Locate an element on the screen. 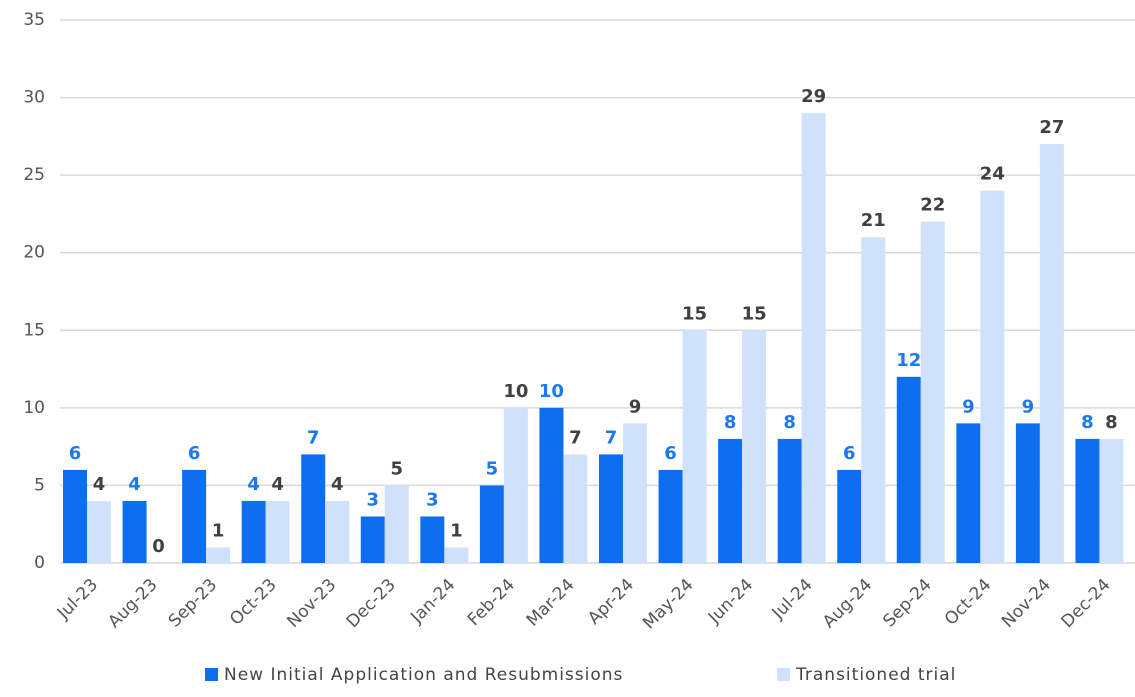 Image resolution: width=1135 pixels, height=697 pixels. x-tick-label: Nov-24 is located at coordinates (1026, 603).